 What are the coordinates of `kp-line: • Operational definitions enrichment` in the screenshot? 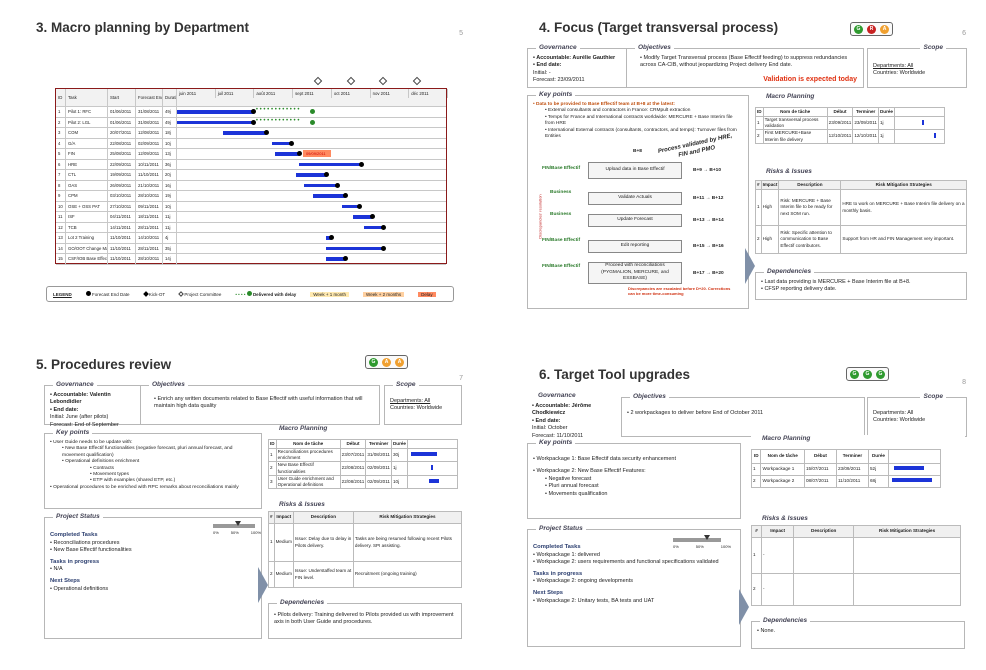 It's located at (101, 462).